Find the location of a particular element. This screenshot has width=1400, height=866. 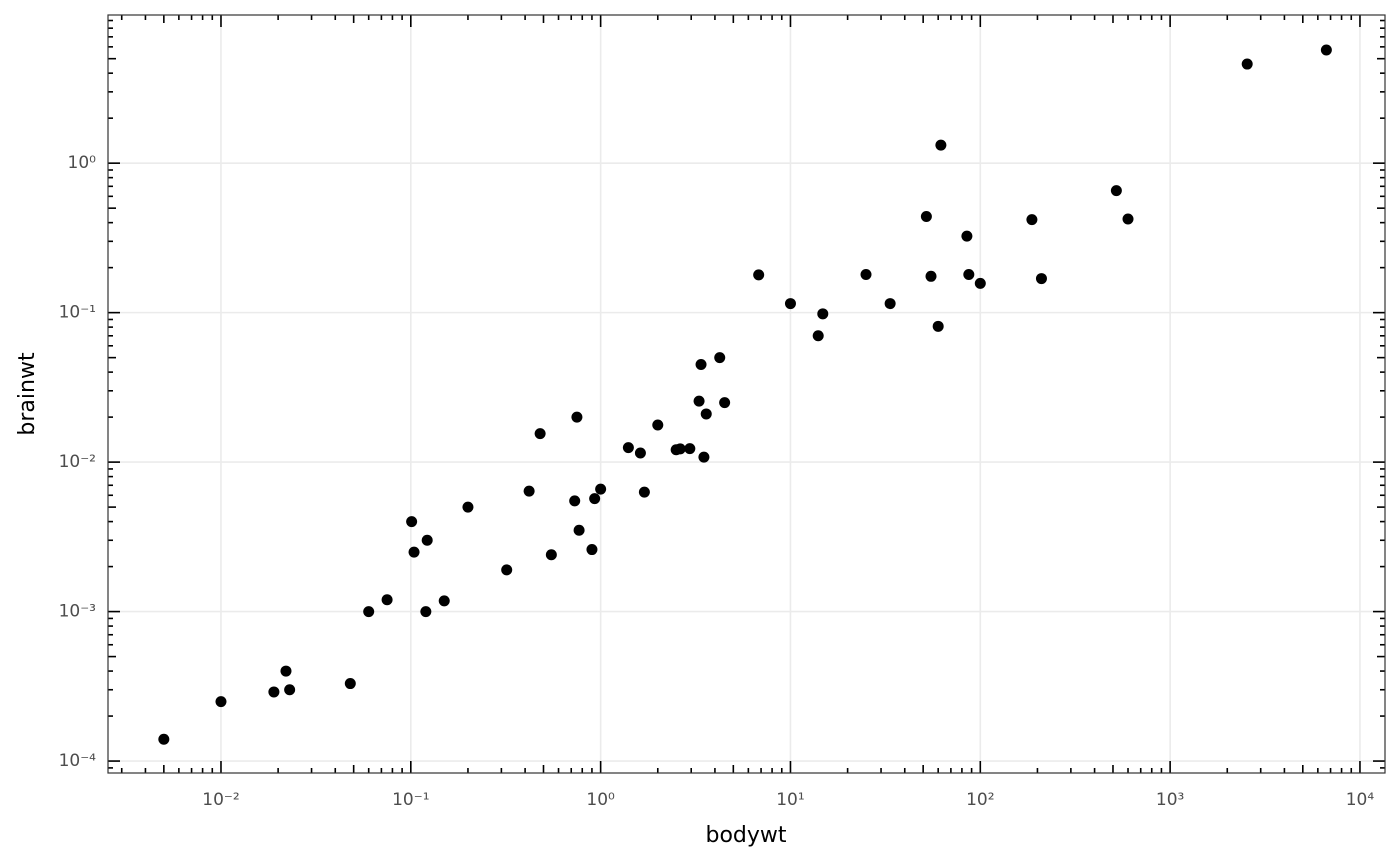

x-tick-label: 10⁻² is located at coordinates (220, 800).